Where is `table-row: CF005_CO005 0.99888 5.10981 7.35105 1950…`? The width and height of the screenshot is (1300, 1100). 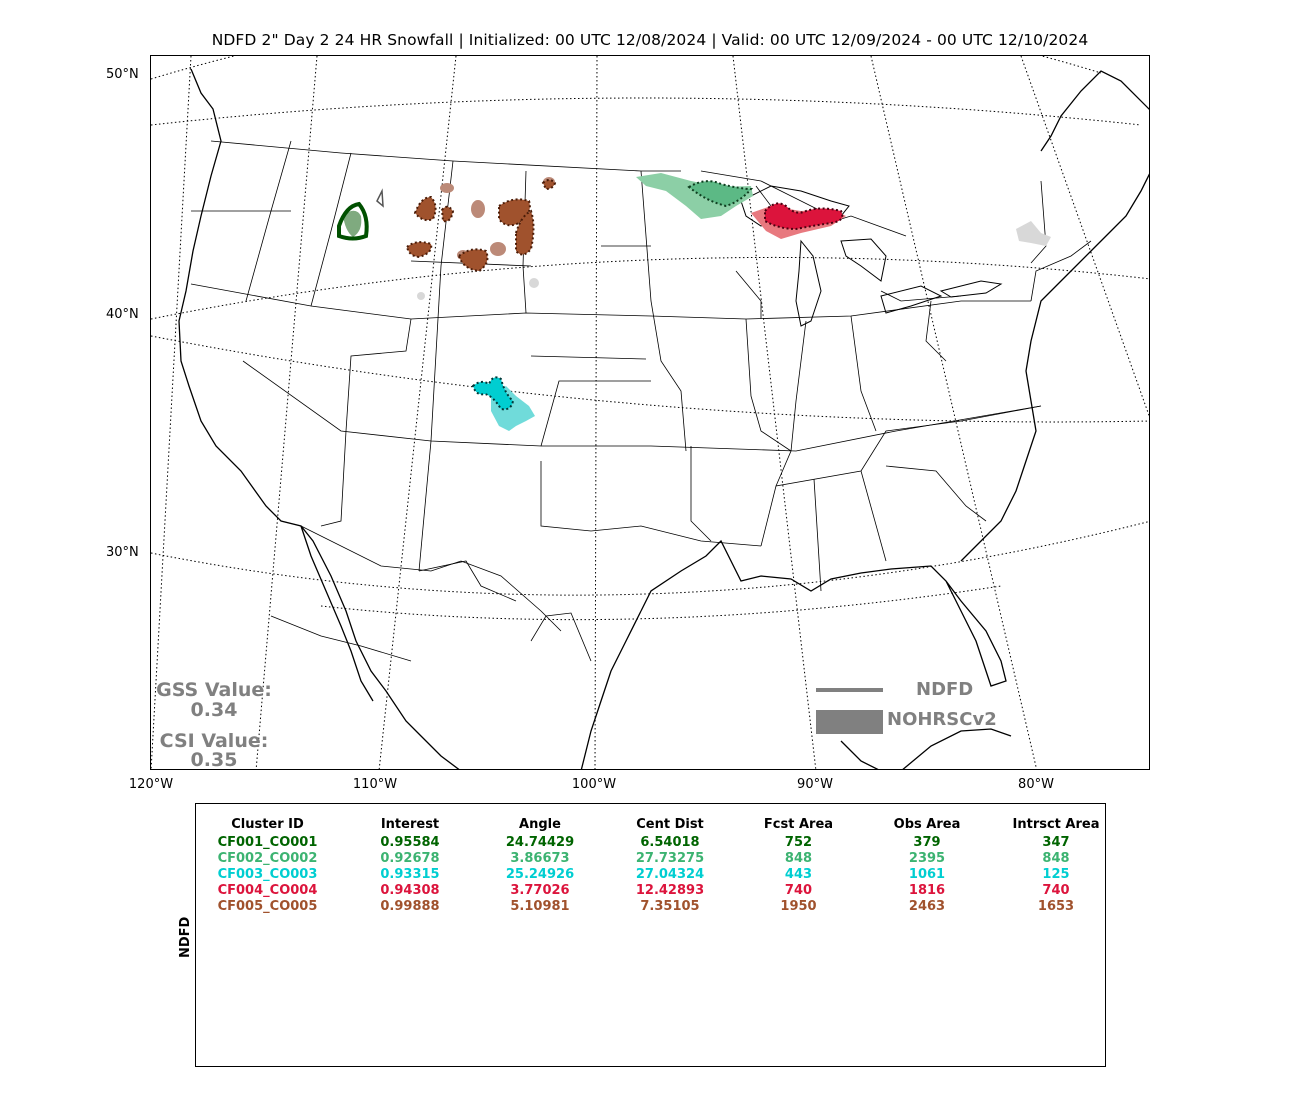 table-row: CF005_CO005 0.99888 5.10981 7.35105 1950… is located at coordinates (655, 906).